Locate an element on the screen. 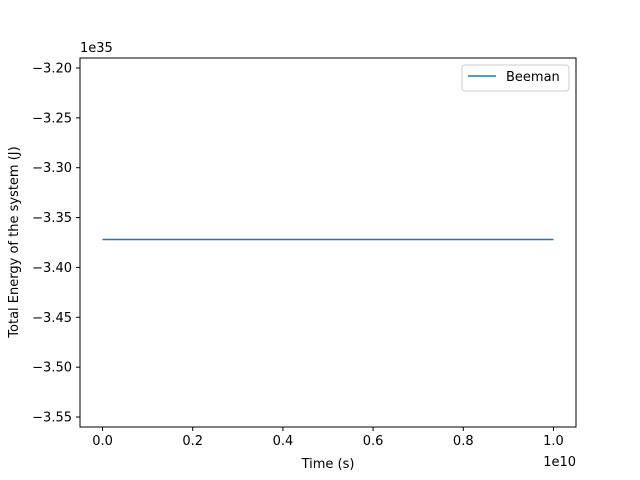 The image size is (640, 480). y-tick-label: −3.40 is located at coordinates (52, 268).